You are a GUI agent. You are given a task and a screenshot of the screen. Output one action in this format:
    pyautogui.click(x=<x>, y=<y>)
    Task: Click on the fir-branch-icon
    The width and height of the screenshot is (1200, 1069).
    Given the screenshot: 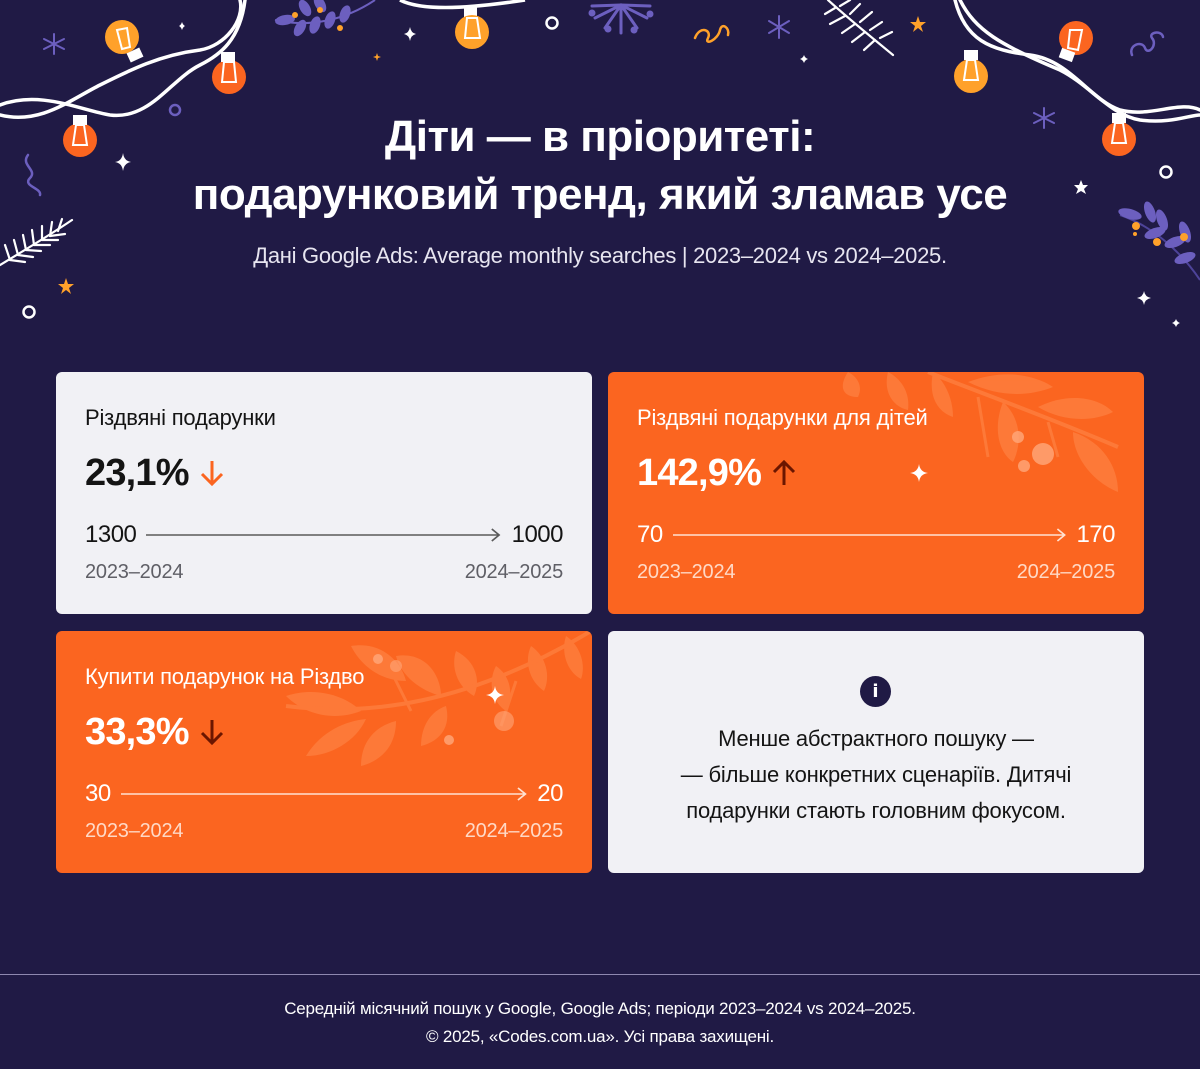 What is the action you would take?
    pyautogui.click(x=859, y=28)
    